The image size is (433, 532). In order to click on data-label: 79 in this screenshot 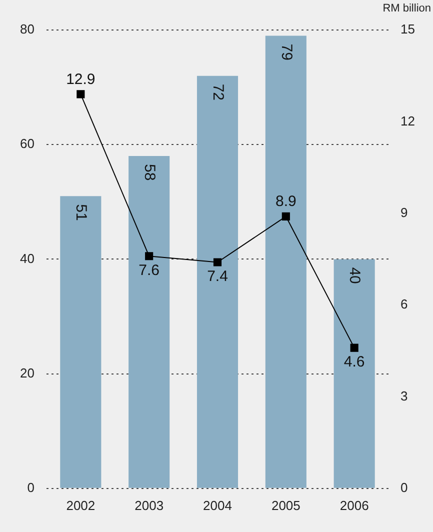, I will do `click(286, 52)`.